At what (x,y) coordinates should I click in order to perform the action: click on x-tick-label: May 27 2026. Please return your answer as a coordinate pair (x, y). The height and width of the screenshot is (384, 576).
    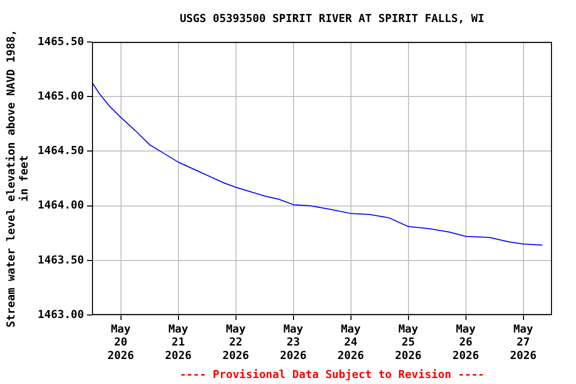
    Looking at the image, I should click on (523, 342).